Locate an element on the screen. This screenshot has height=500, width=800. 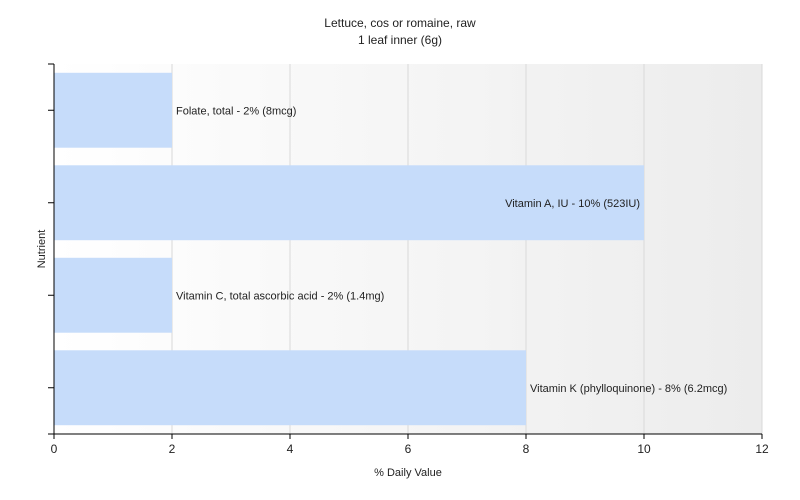
x-axis-label: % Daily Value is located at coordinates (408, 473).